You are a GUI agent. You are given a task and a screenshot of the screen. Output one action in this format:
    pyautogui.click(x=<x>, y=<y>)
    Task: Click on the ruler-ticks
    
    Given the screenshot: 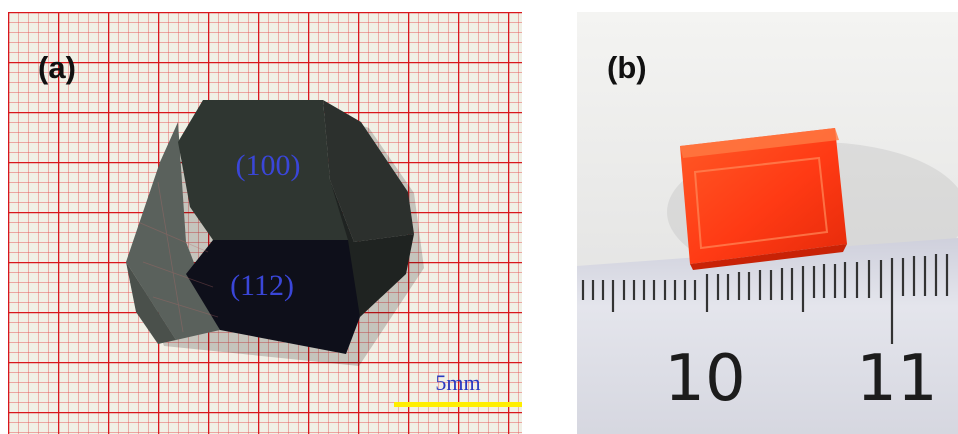 What is the action you would take?
    pyautogui.click(x=765, y=299)
    